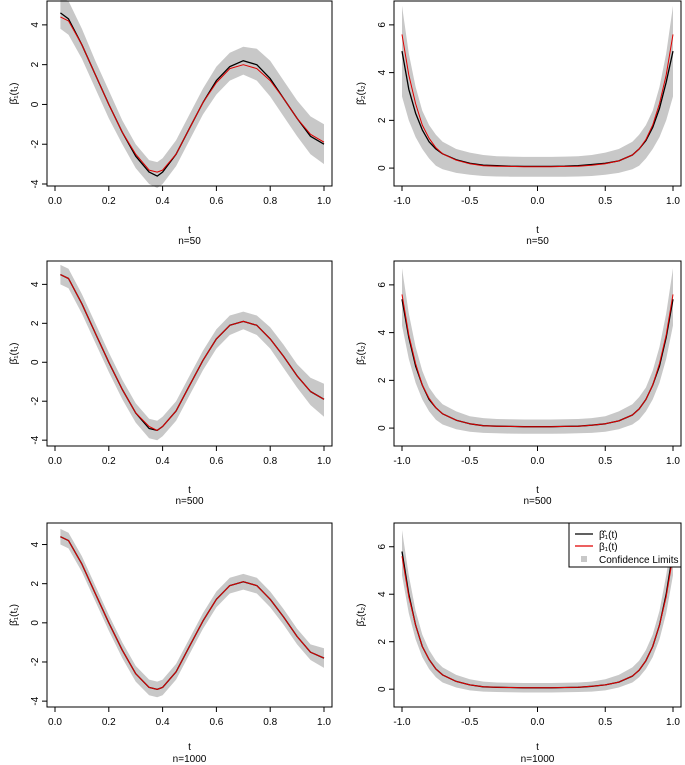 The image size is (685, 765). I want to click on estimate-line, so click(537, 620).